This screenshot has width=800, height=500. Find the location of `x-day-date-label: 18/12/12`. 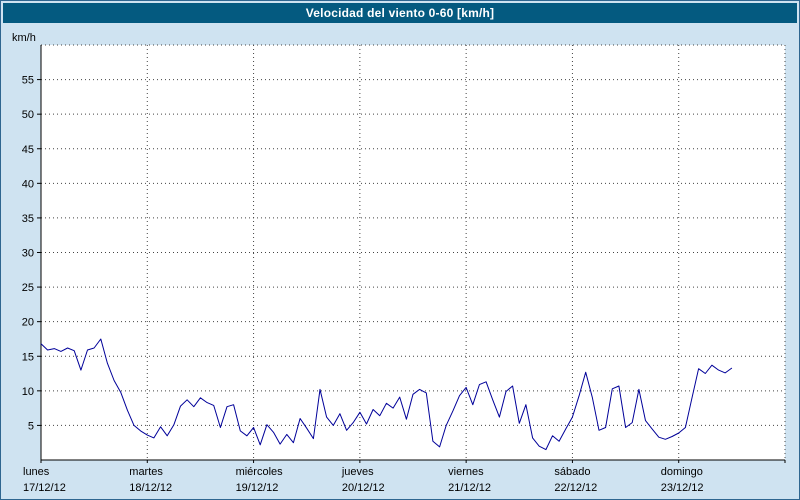

x-day-date-label: 18/12/12 is located at coordinates (150, 488).